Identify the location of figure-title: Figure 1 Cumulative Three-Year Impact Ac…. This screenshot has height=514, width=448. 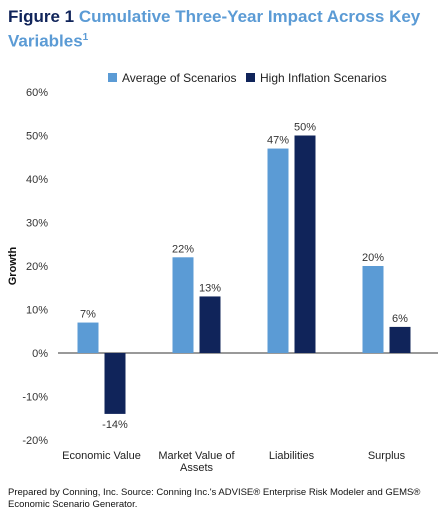
(223, 29).